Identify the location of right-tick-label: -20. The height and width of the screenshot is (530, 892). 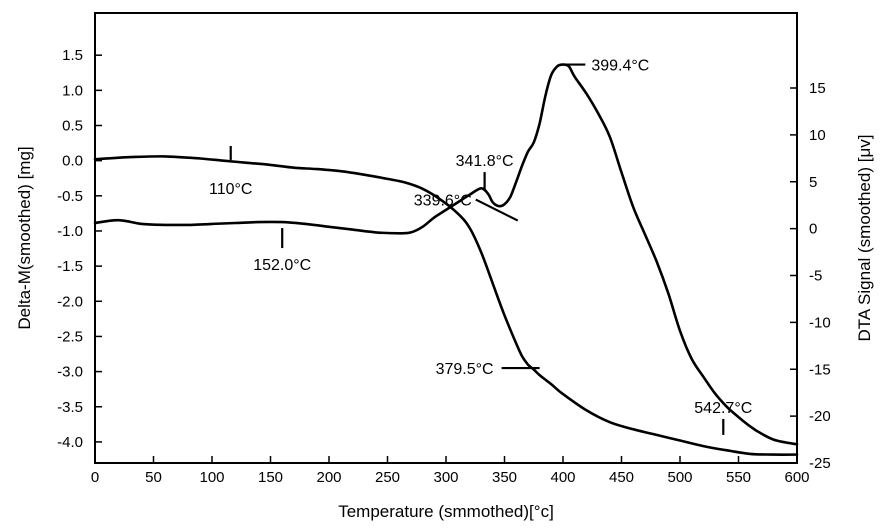
(820, 416).